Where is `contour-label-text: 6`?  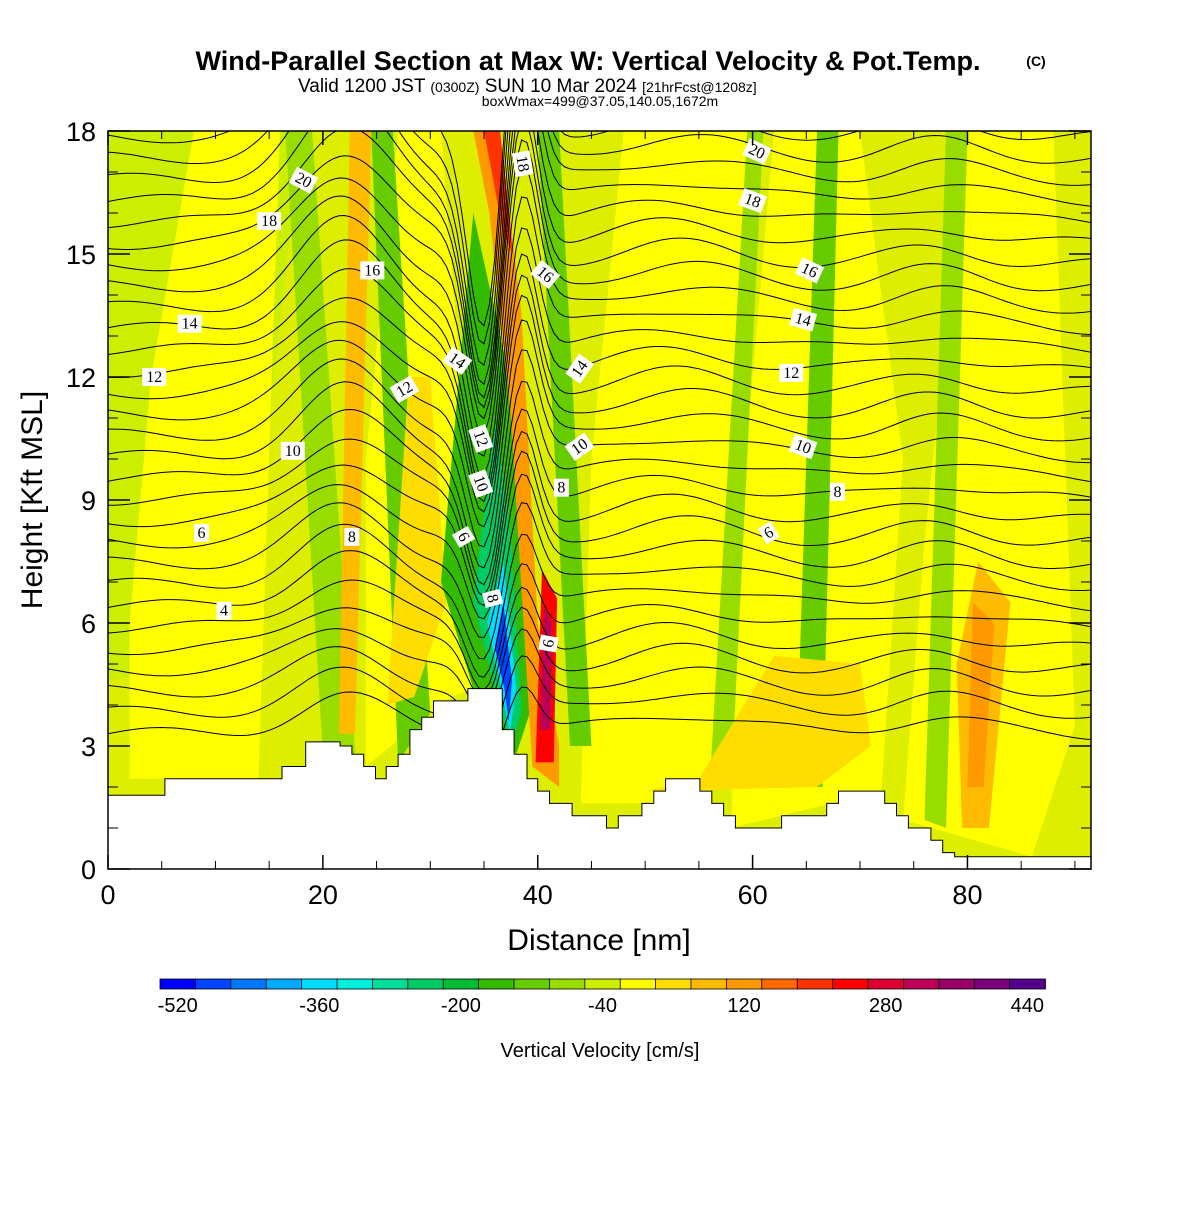
contour-label-text: 6 is located at coordinates (202, 533).